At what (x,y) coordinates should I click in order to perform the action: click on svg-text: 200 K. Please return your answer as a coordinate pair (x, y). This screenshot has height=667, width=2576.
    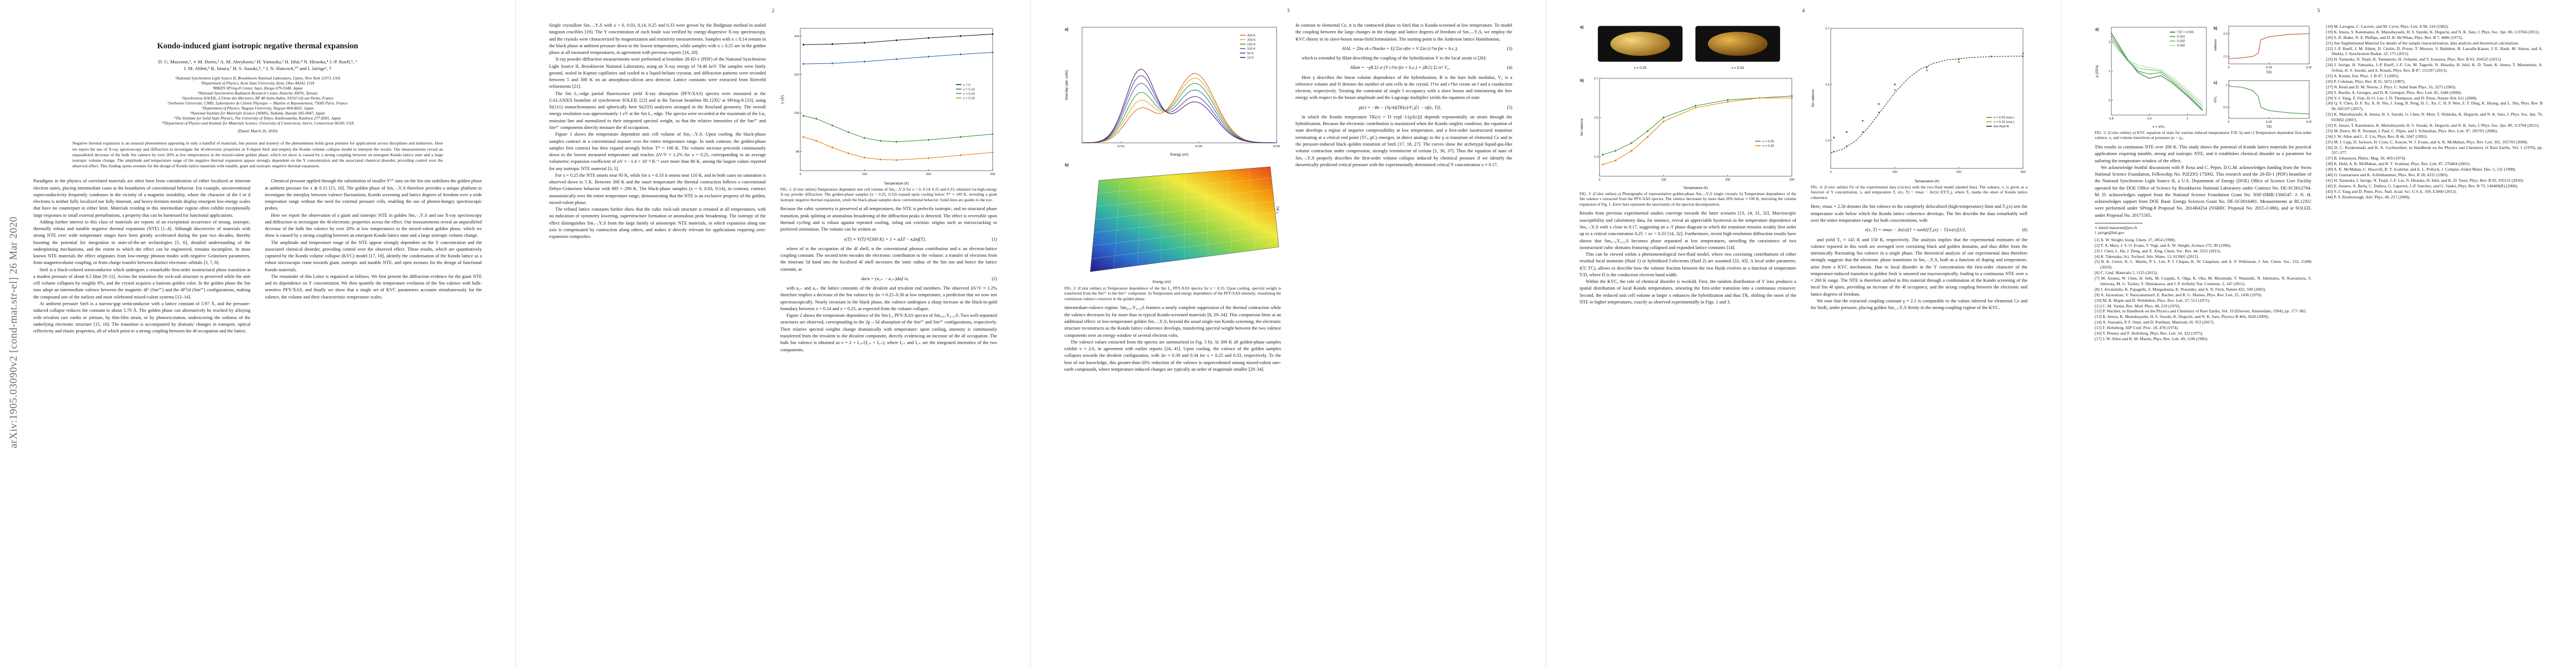
    Looking at the image, I should click on (1251, 40).